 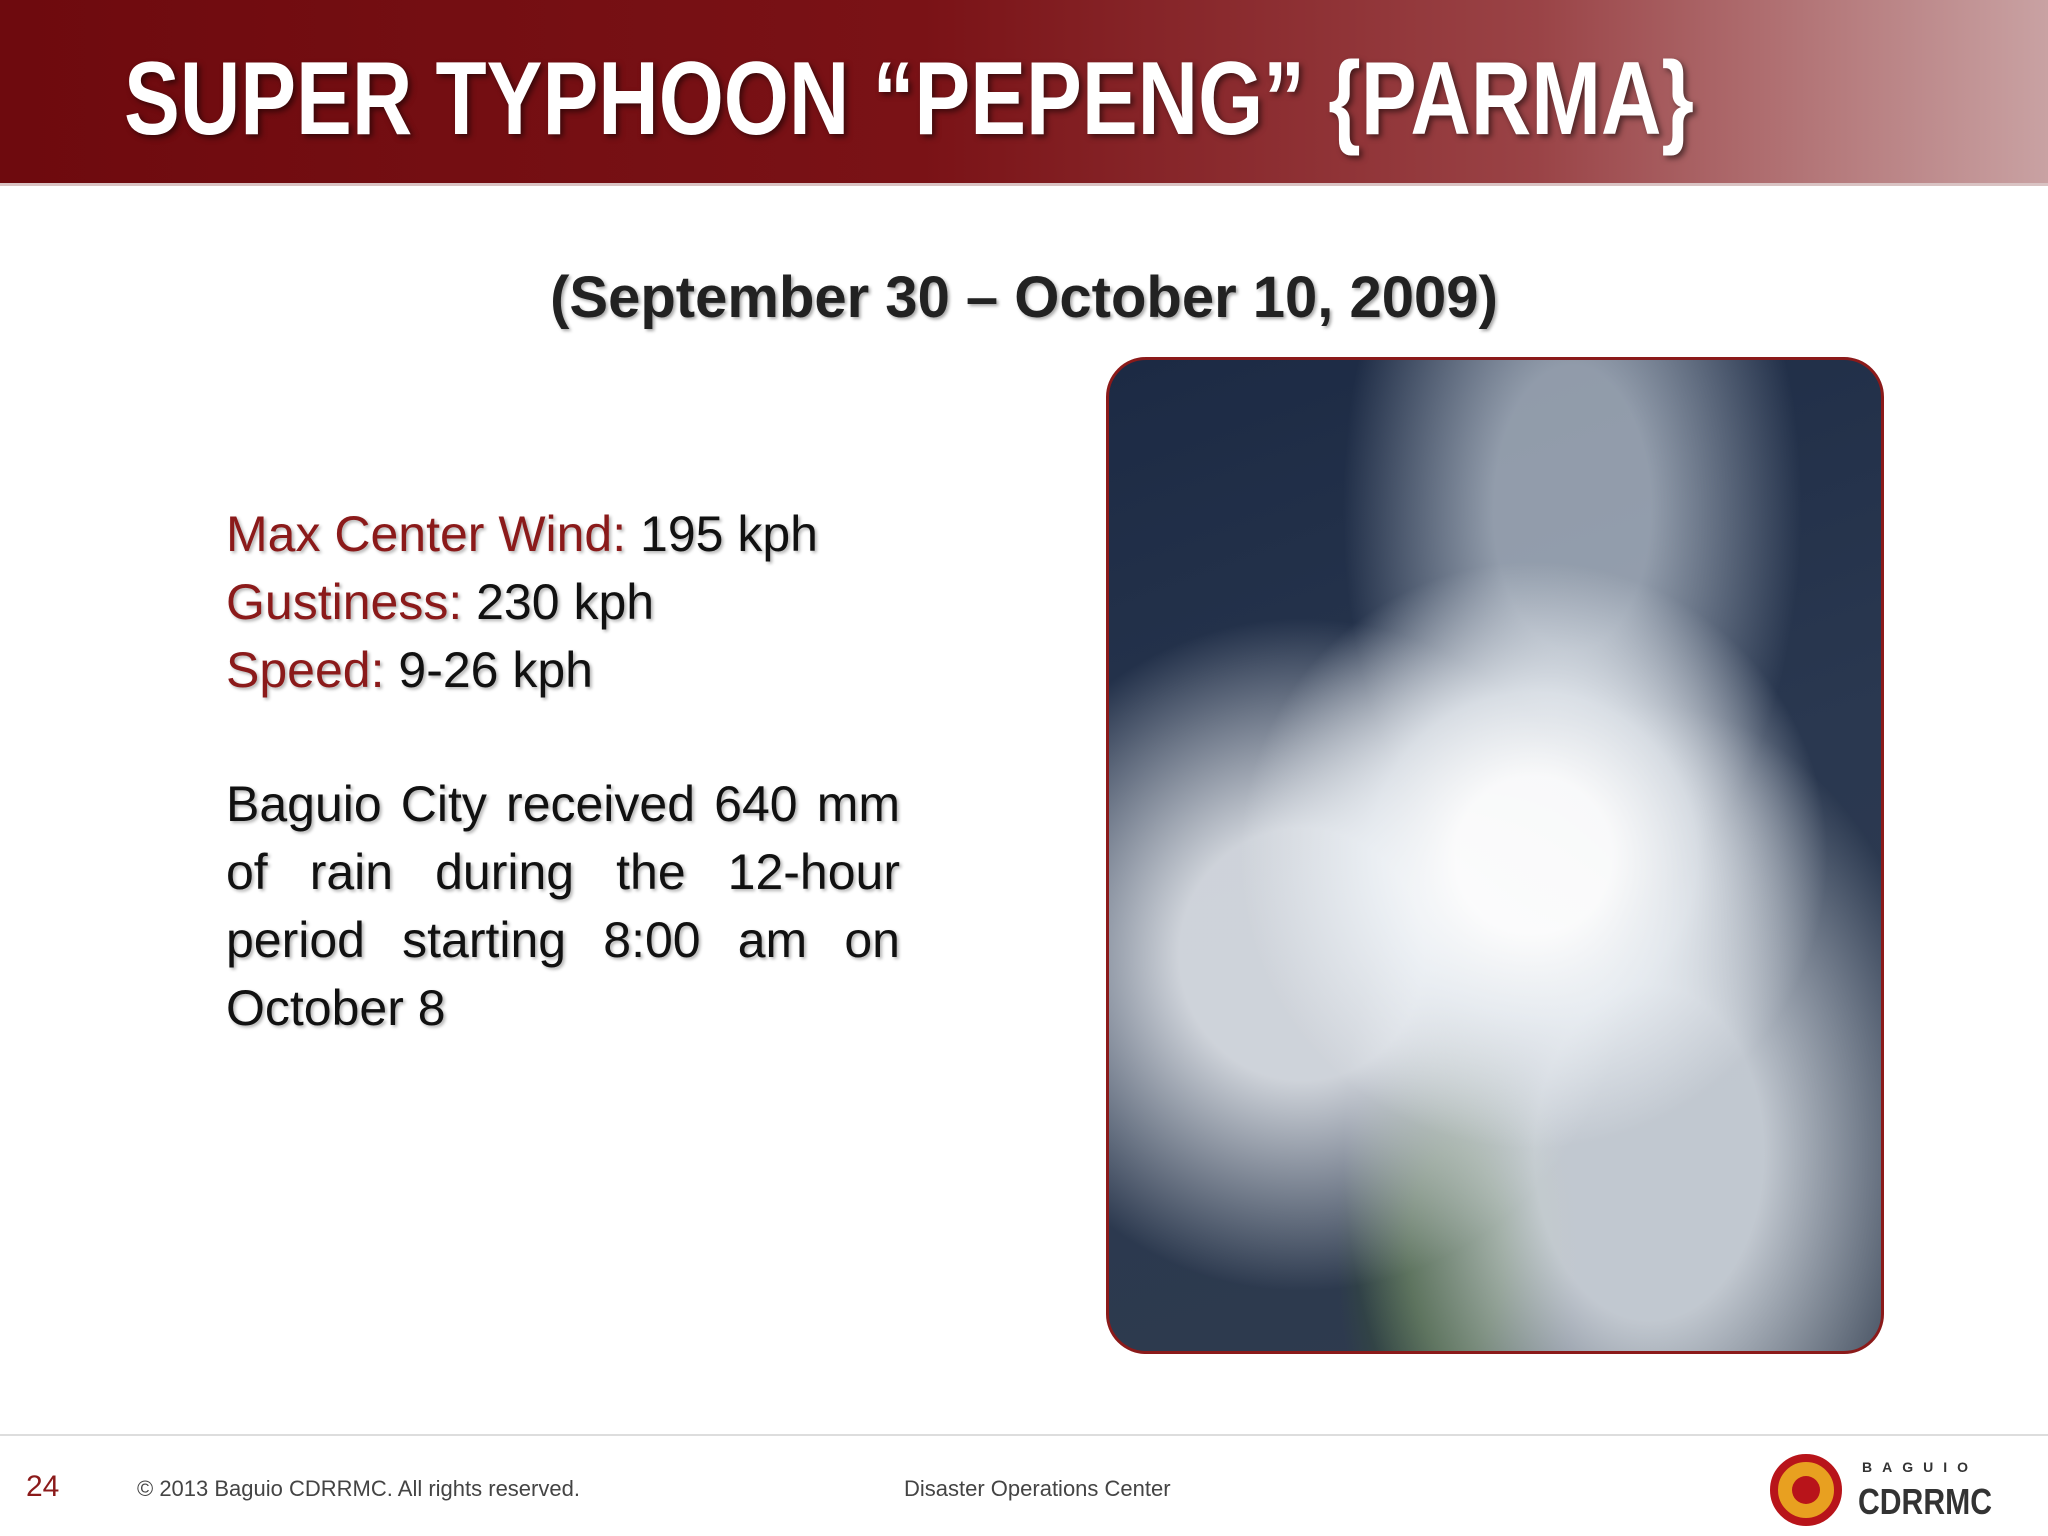 What do you see at coordinates (1024, 297) in the screenshot?
I see `subtitle: (September 30 – October 10, 2009)` at bounding box center [1024, 297].